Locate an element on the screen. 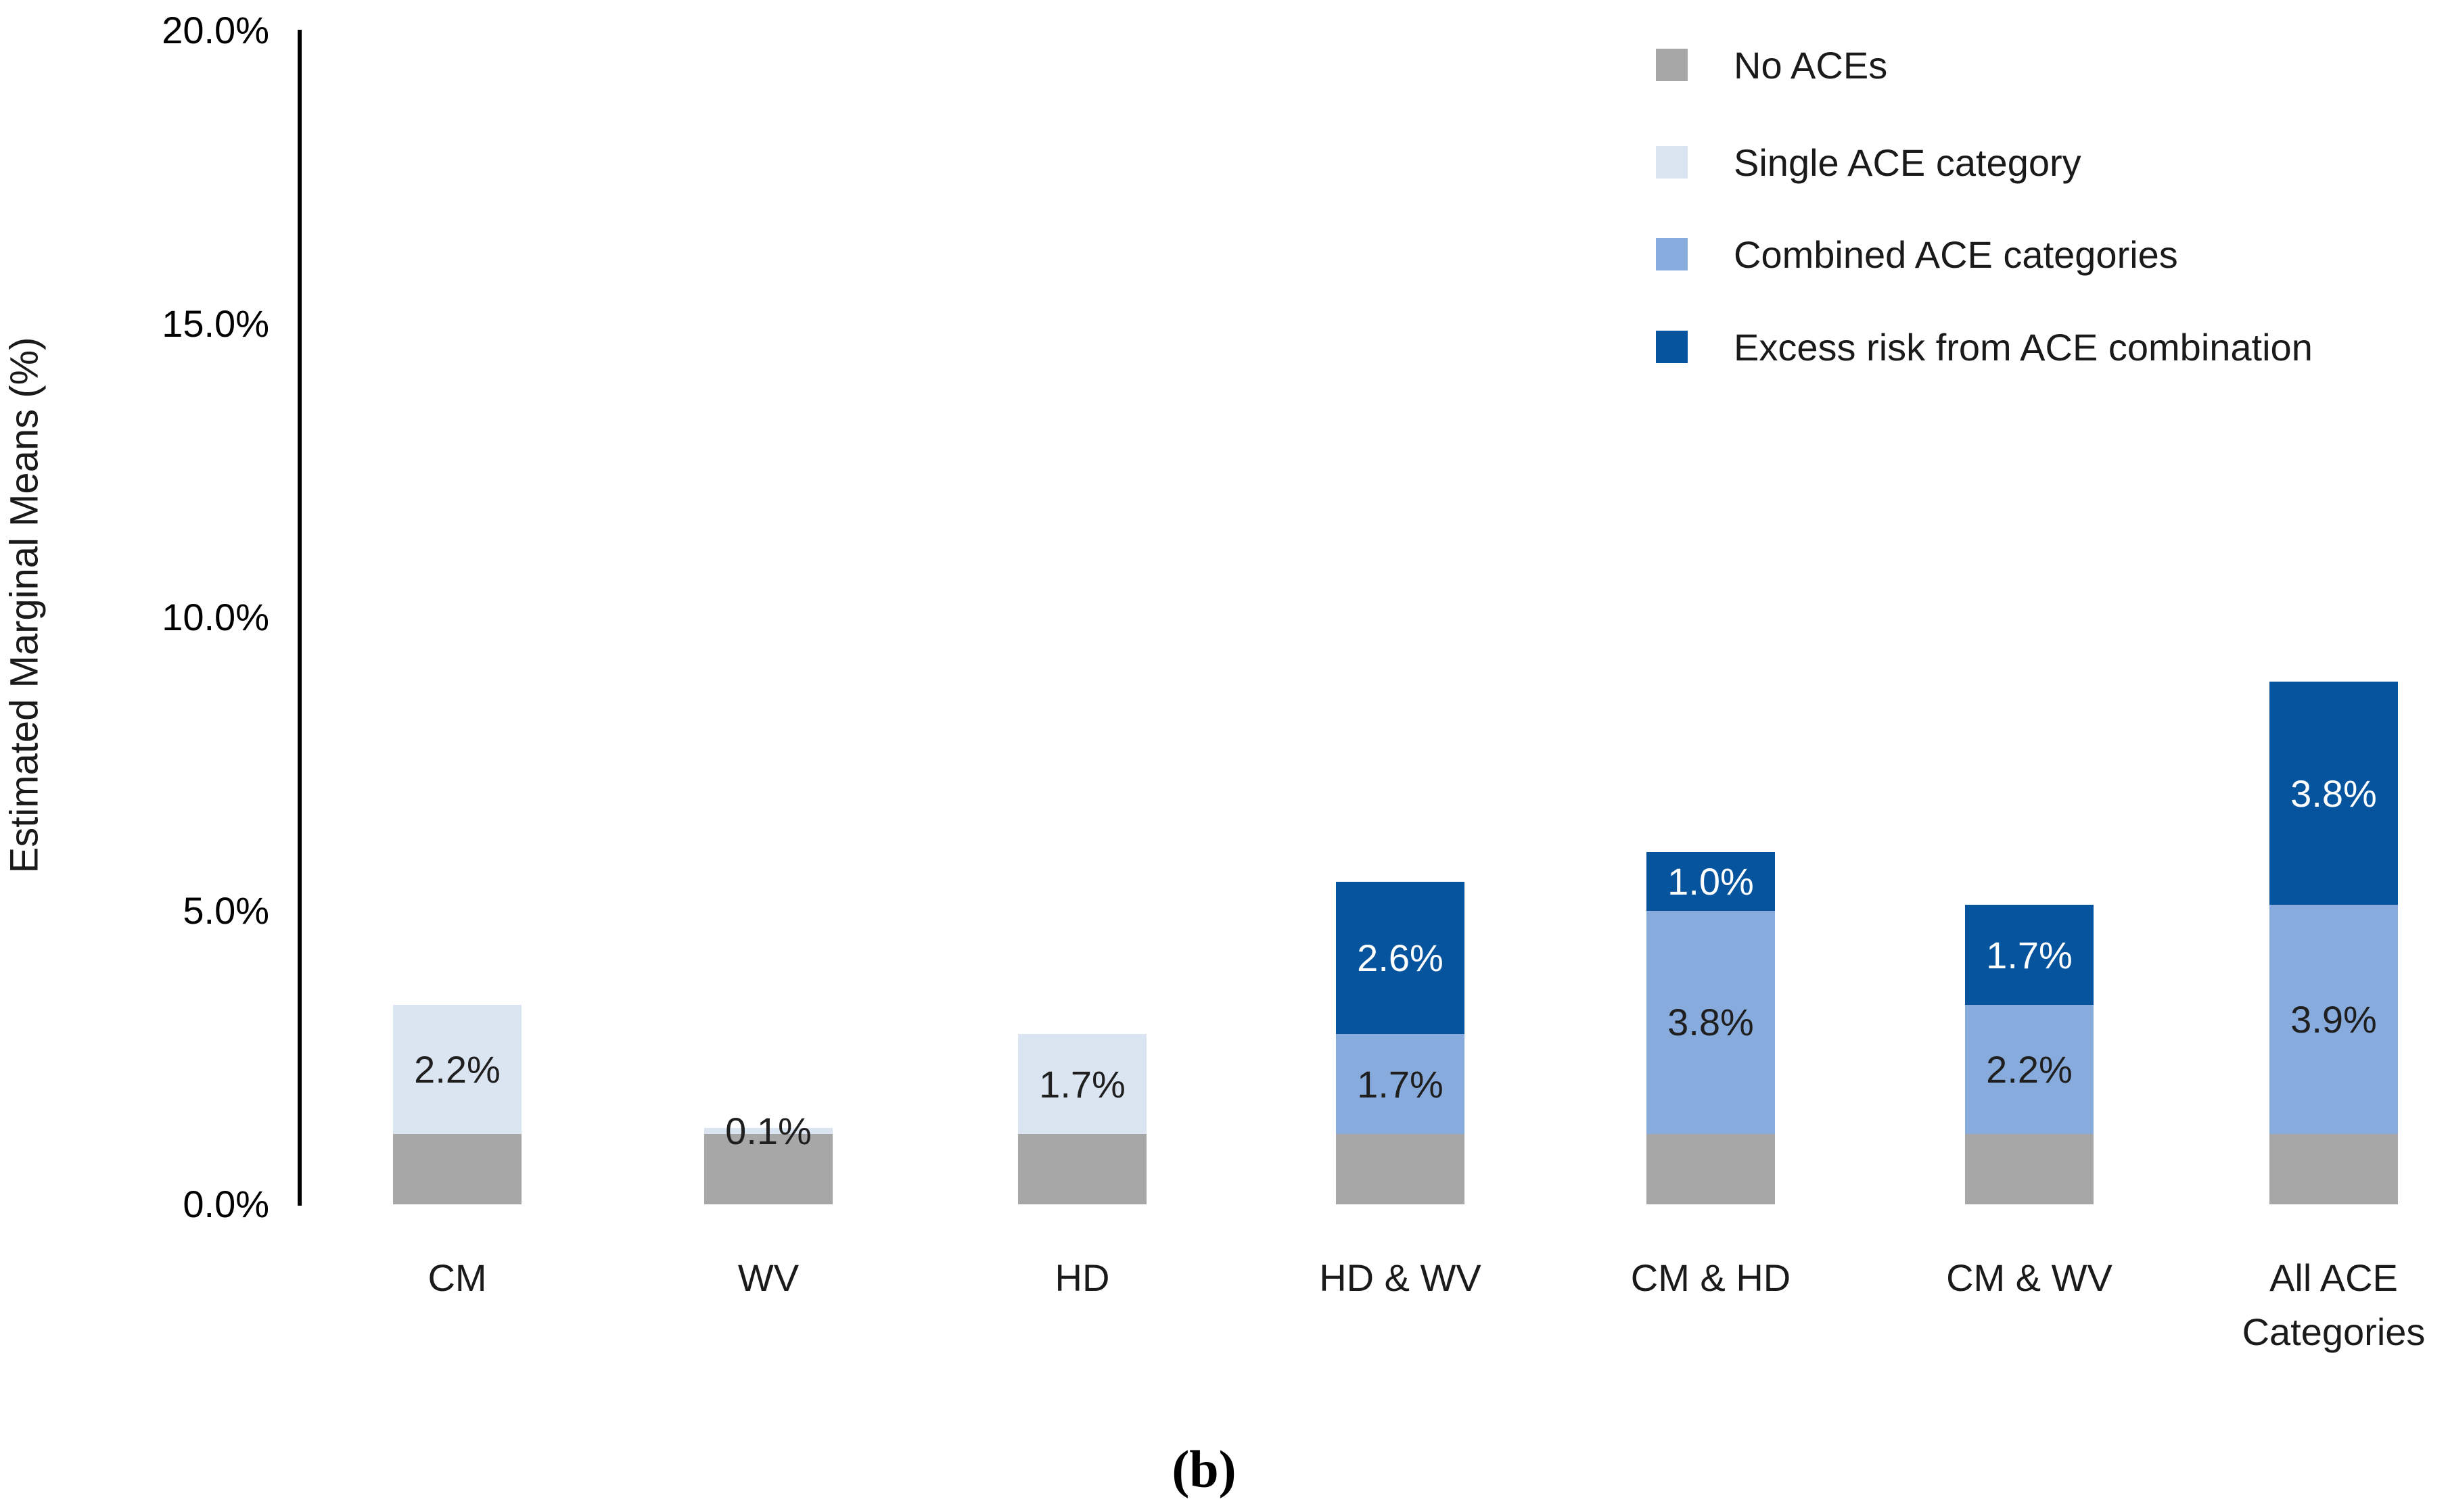 This screenshot has height=1512, width=2448. bar-segment-excess-risk-from-ace-combination-hd-wv: 2.6% is located at coordinates (1400, 958).